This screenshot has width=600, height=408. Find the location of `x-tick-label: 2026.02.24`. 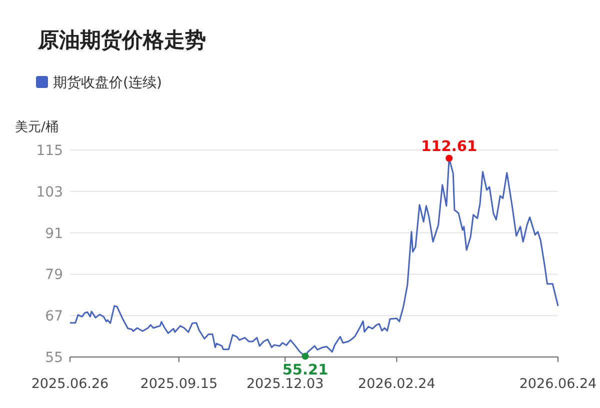

x-tick-label: 2026.02.24 is located at coordinates (397, 384).